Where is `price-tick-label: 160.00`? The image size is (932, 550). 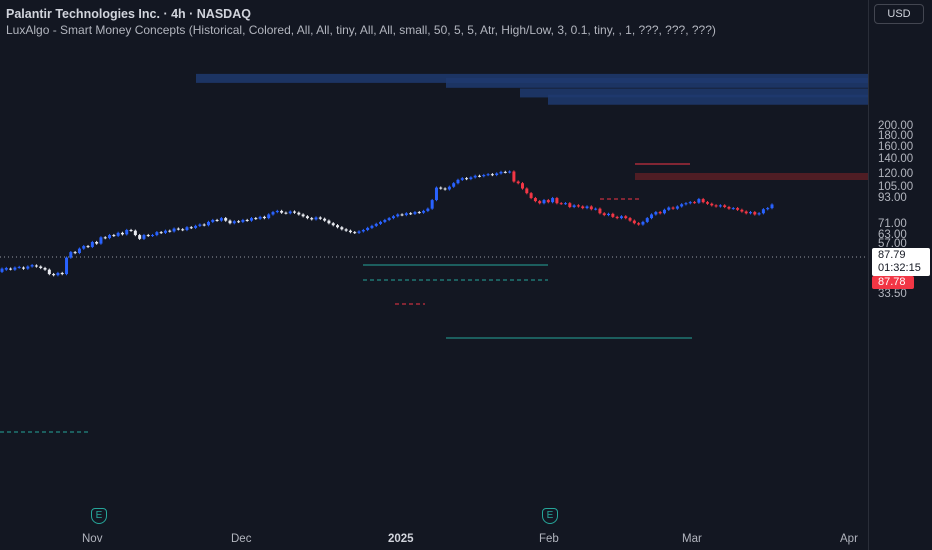 price-tick-label: 160.00 is located at coordinates (896, 146).